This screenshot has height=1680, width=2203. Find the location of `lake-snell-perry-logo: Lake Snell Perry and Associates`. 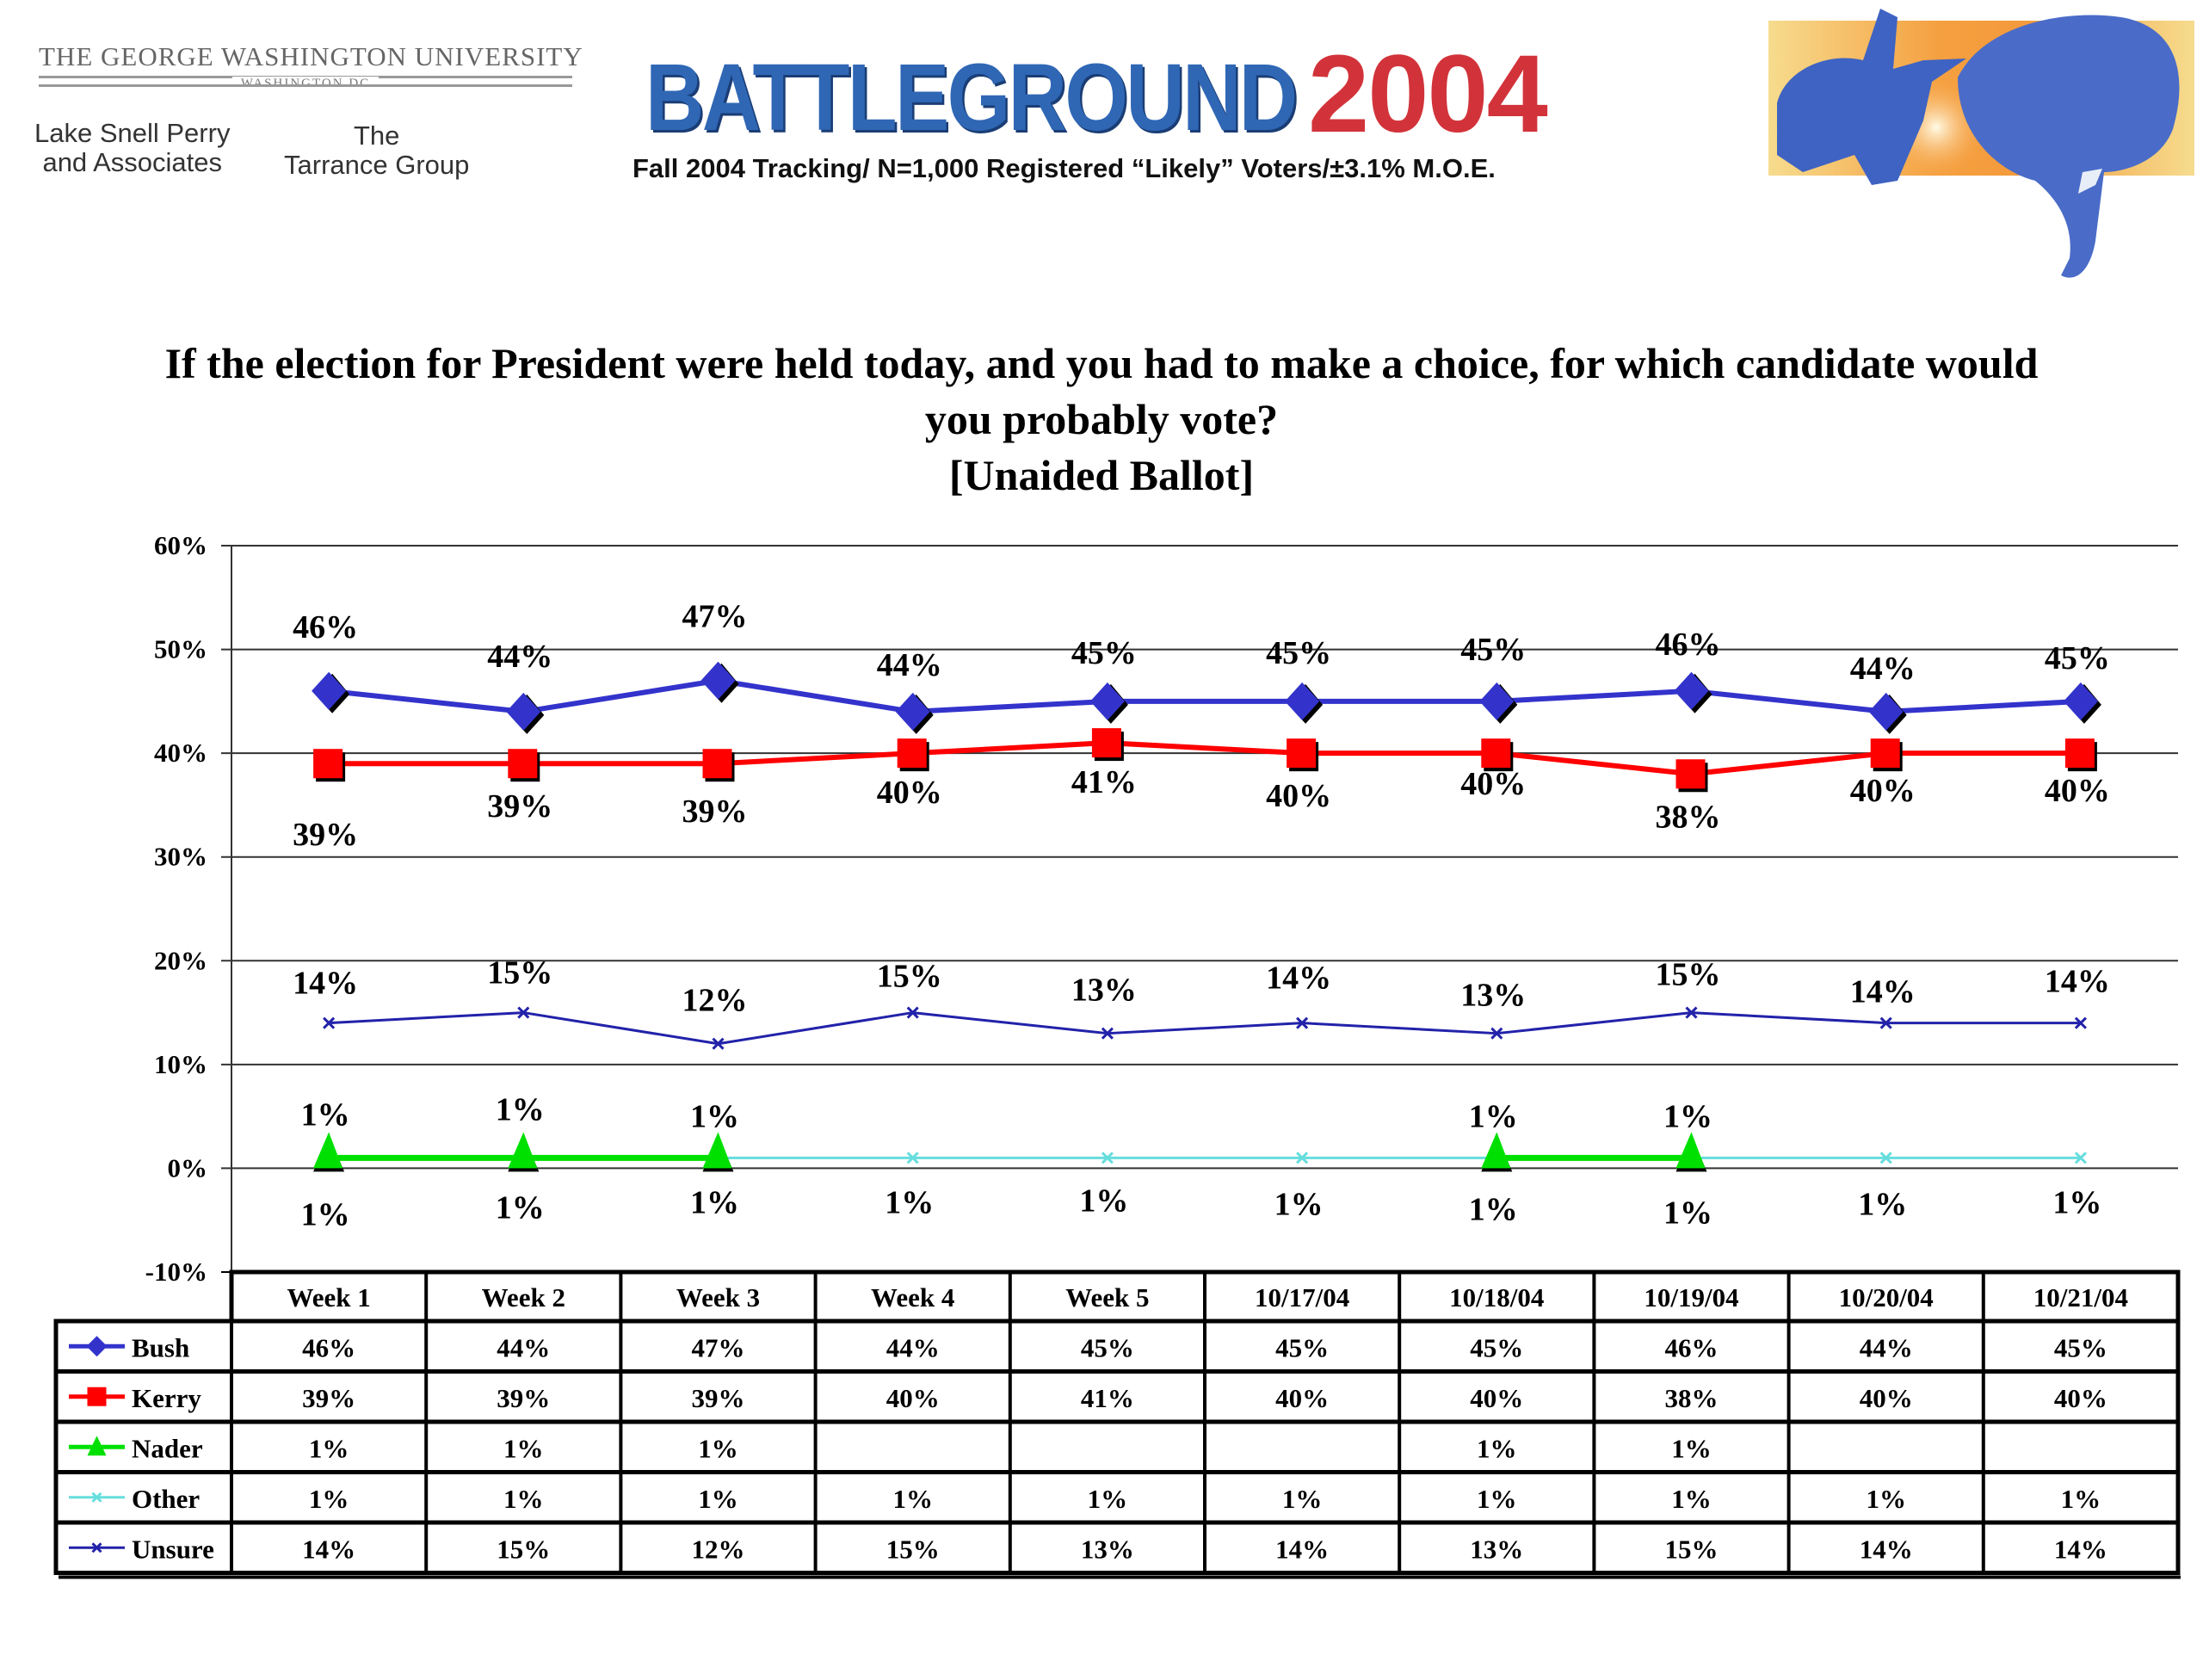

lake-snell-perry-logo: Lake Snell Perry and Associates is located at coordinates (132, 148).